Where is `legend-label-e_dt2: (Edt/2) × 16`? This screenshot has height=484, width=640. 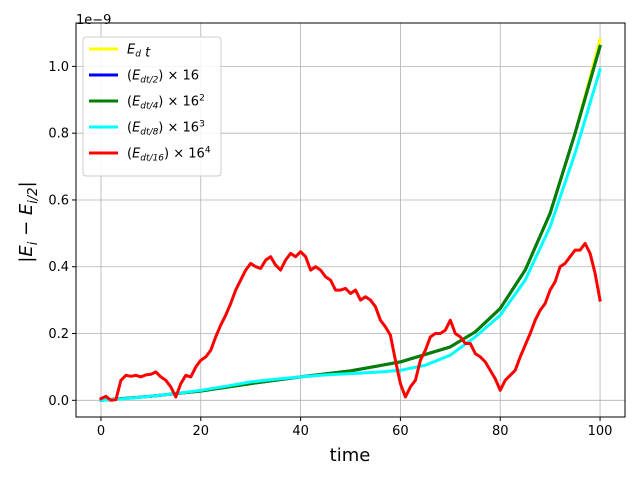 legend-label-e_dt2: (Edt/2) × 16 is located at coordinates (163, 77).